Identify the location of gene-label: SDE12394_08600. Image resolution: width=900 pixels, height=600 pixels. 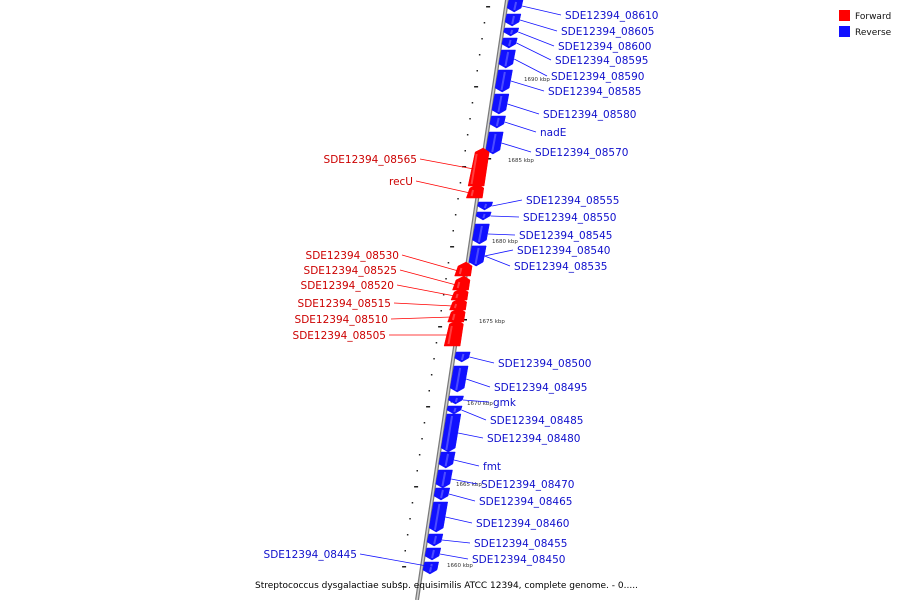
(604, 47).